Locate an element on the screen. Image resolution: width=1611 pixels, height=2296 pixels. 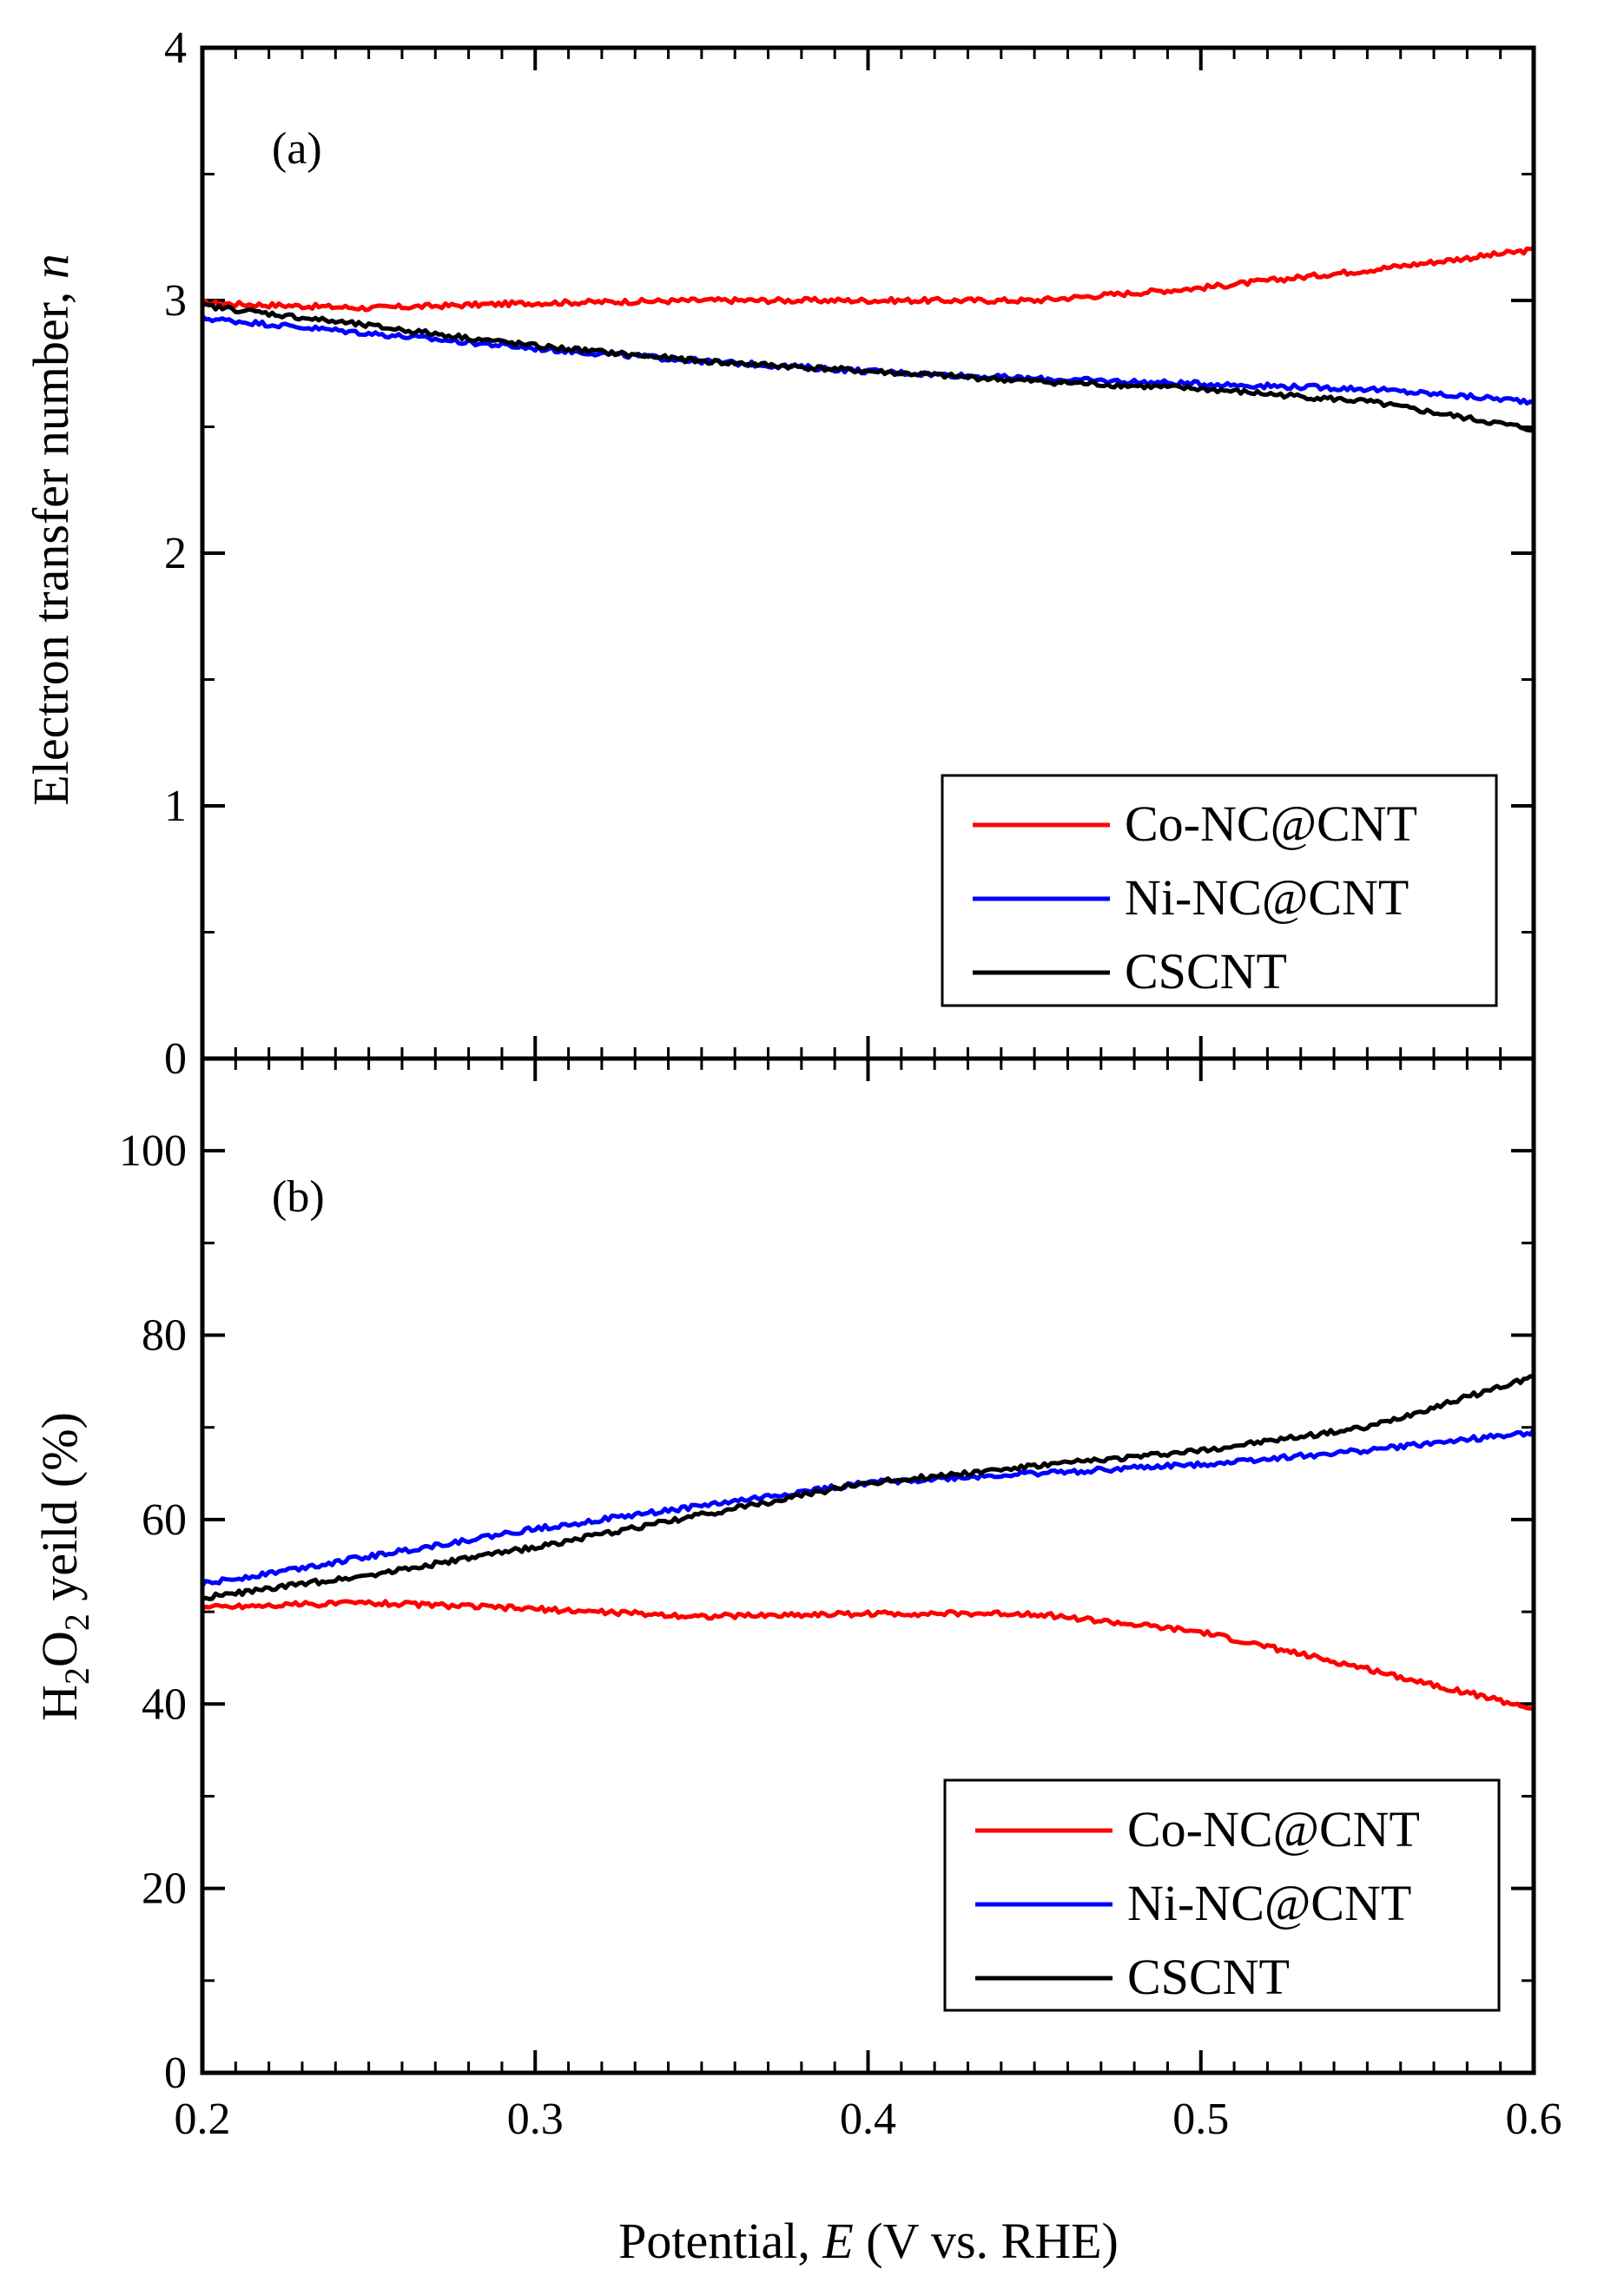
panel-a-y-tick-label: 2 is located at coordinates (175, 553).